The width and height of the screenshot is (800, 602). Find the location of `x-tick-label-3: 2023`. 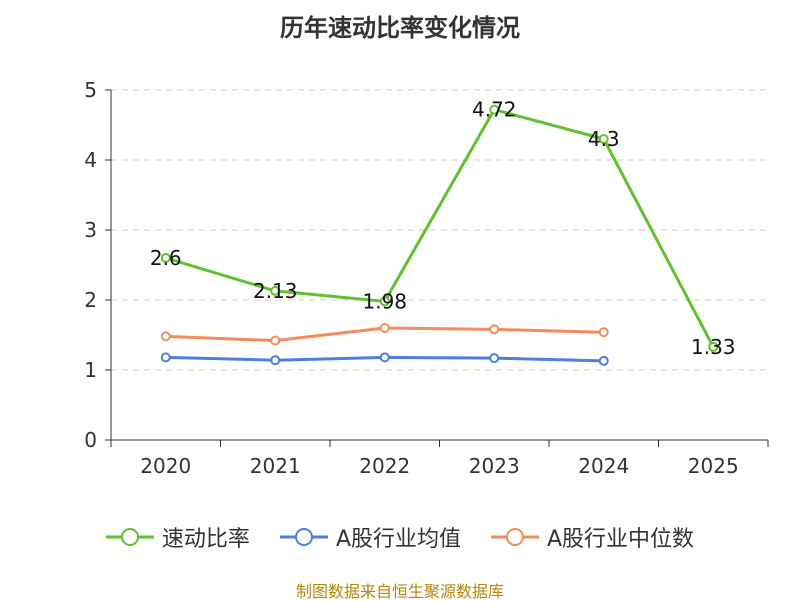

x-tick-label-3: 2023 is located at coordinates (494, 466).